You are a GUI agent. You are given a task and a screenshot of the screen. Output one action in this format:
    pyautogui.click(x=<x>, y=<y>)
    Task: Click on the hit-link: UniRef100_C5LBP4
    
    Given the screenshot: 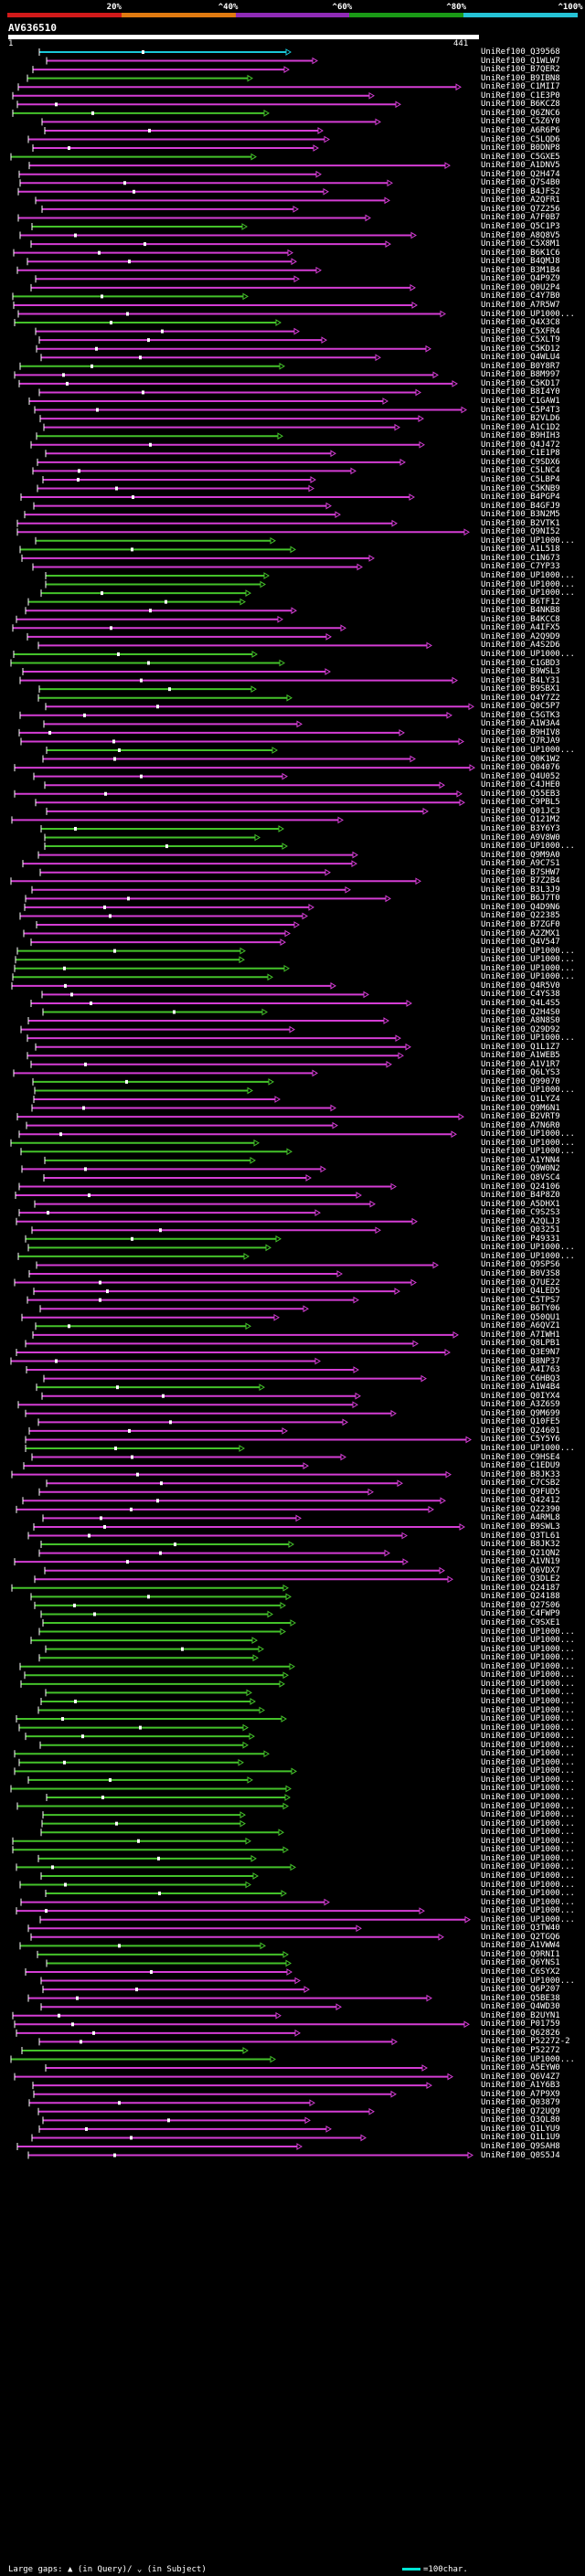 What is the action you would take?
    pyautogui.click(x=520, y=479)
    